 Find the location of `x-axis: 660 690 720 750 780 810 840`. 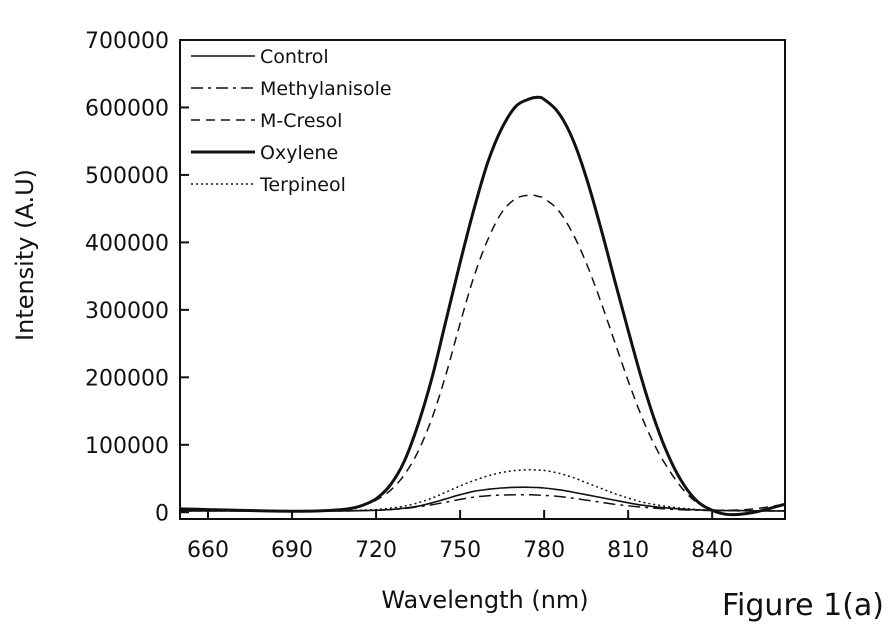

x-axis: 660 690 720 750 780 810 840 is located at coordinates (460, 536).